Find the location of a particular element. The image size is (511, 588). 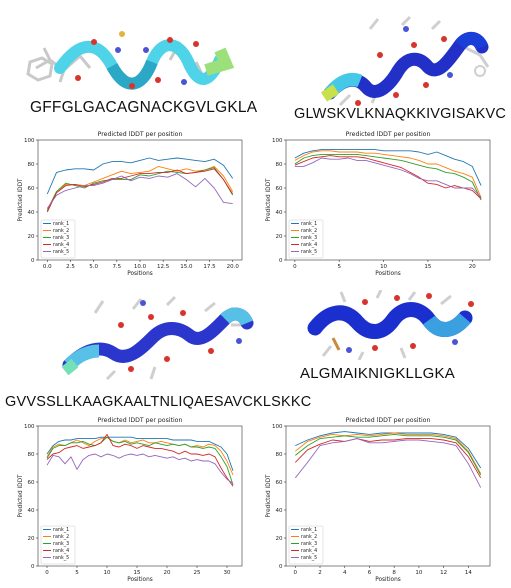

chart-2-legend is located at coordinates (306, 239).